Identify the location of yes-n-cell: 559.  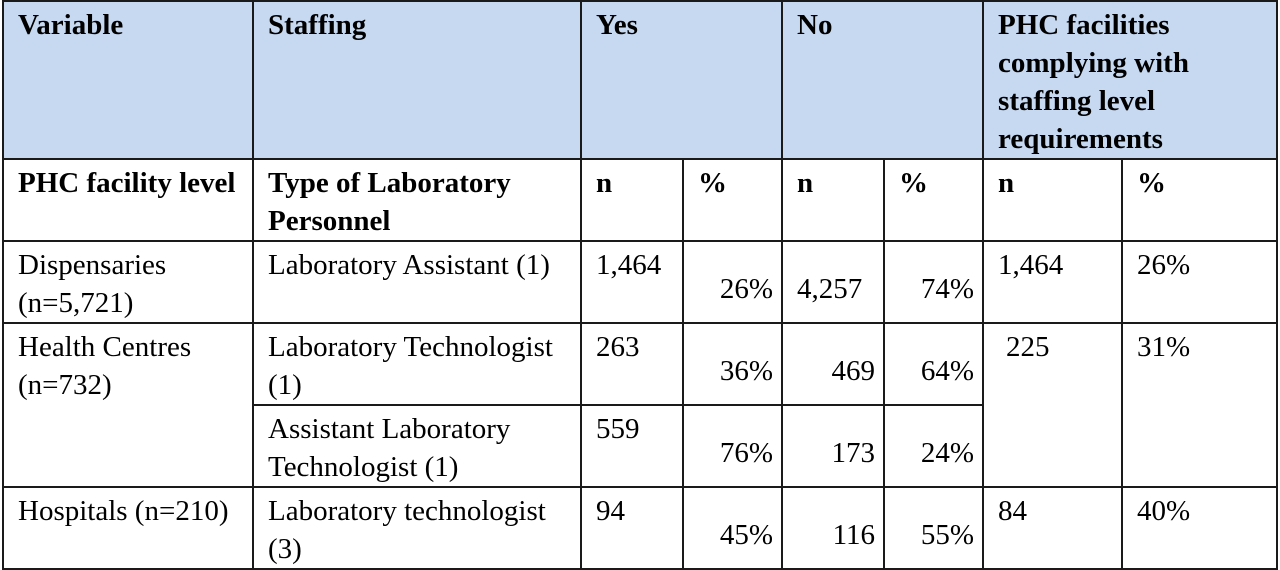
(632, 446).